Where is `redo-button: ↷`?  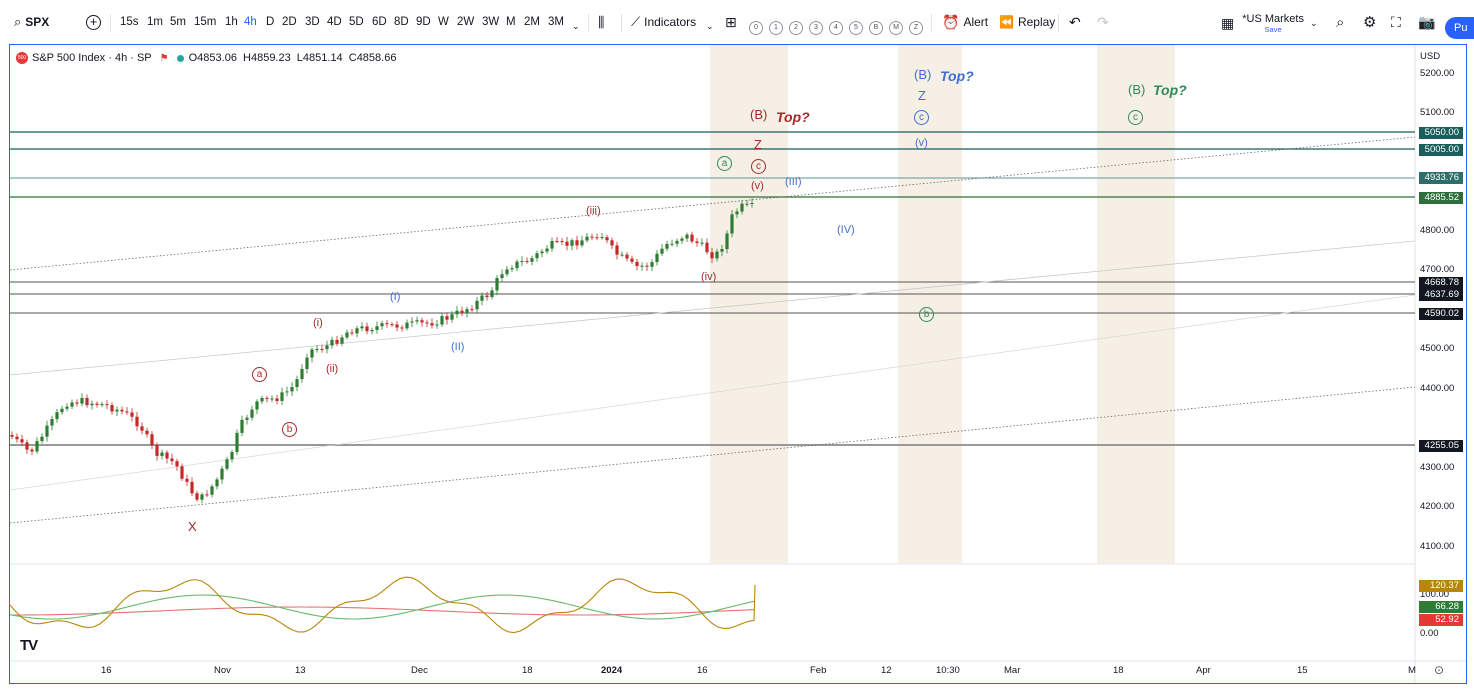 redo-button: ↷ is located at coordinates (1103, 22).